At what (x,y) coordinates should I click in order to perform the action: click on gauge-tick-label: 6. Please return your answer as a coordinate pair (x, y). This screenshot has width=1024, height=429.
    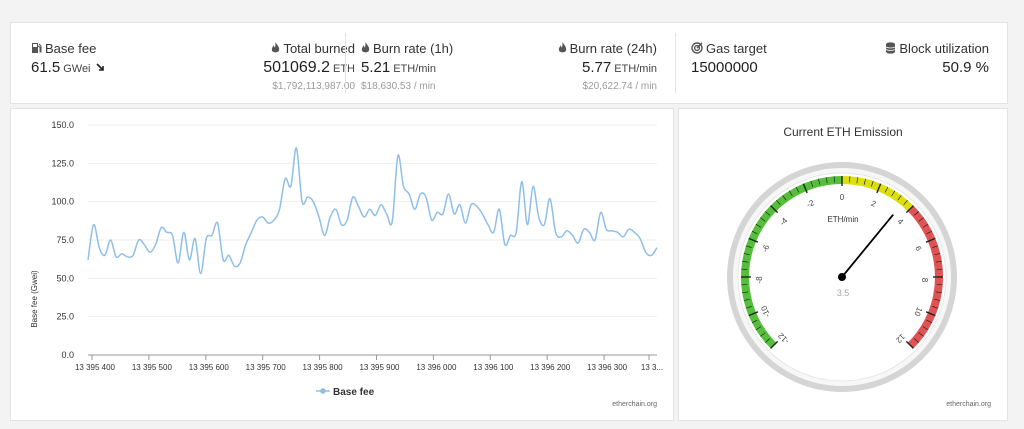
    Looking at the image, I should click on (918, 249).